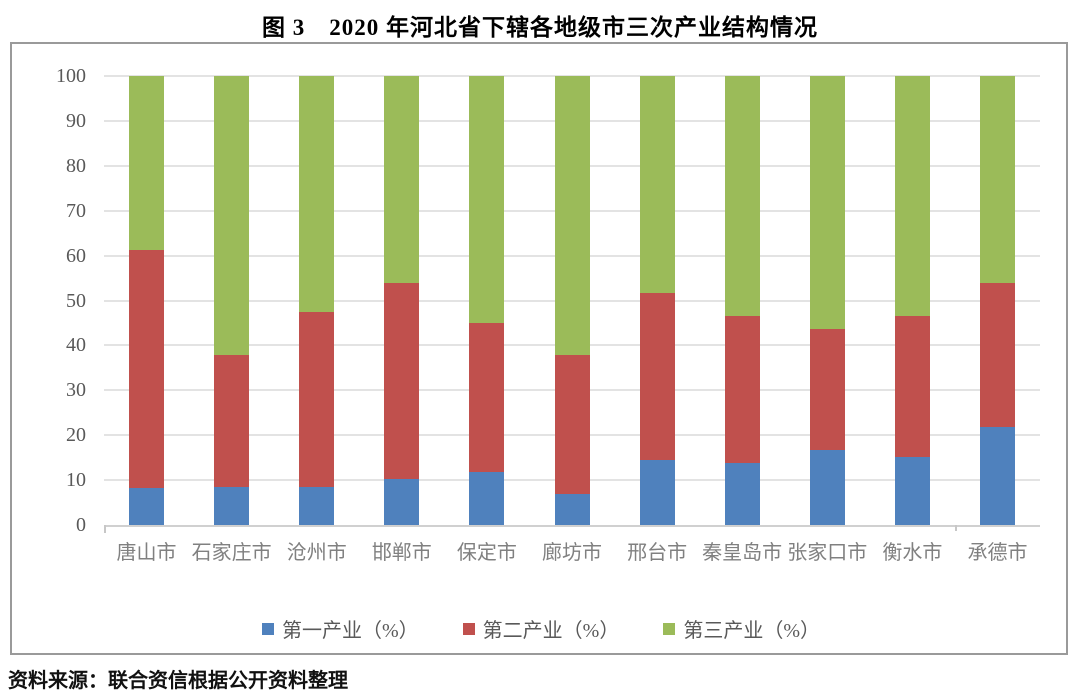 This screenshot has height=699, width=1080. I want to click on x-category-label: 唐山市, so click(146, 553).